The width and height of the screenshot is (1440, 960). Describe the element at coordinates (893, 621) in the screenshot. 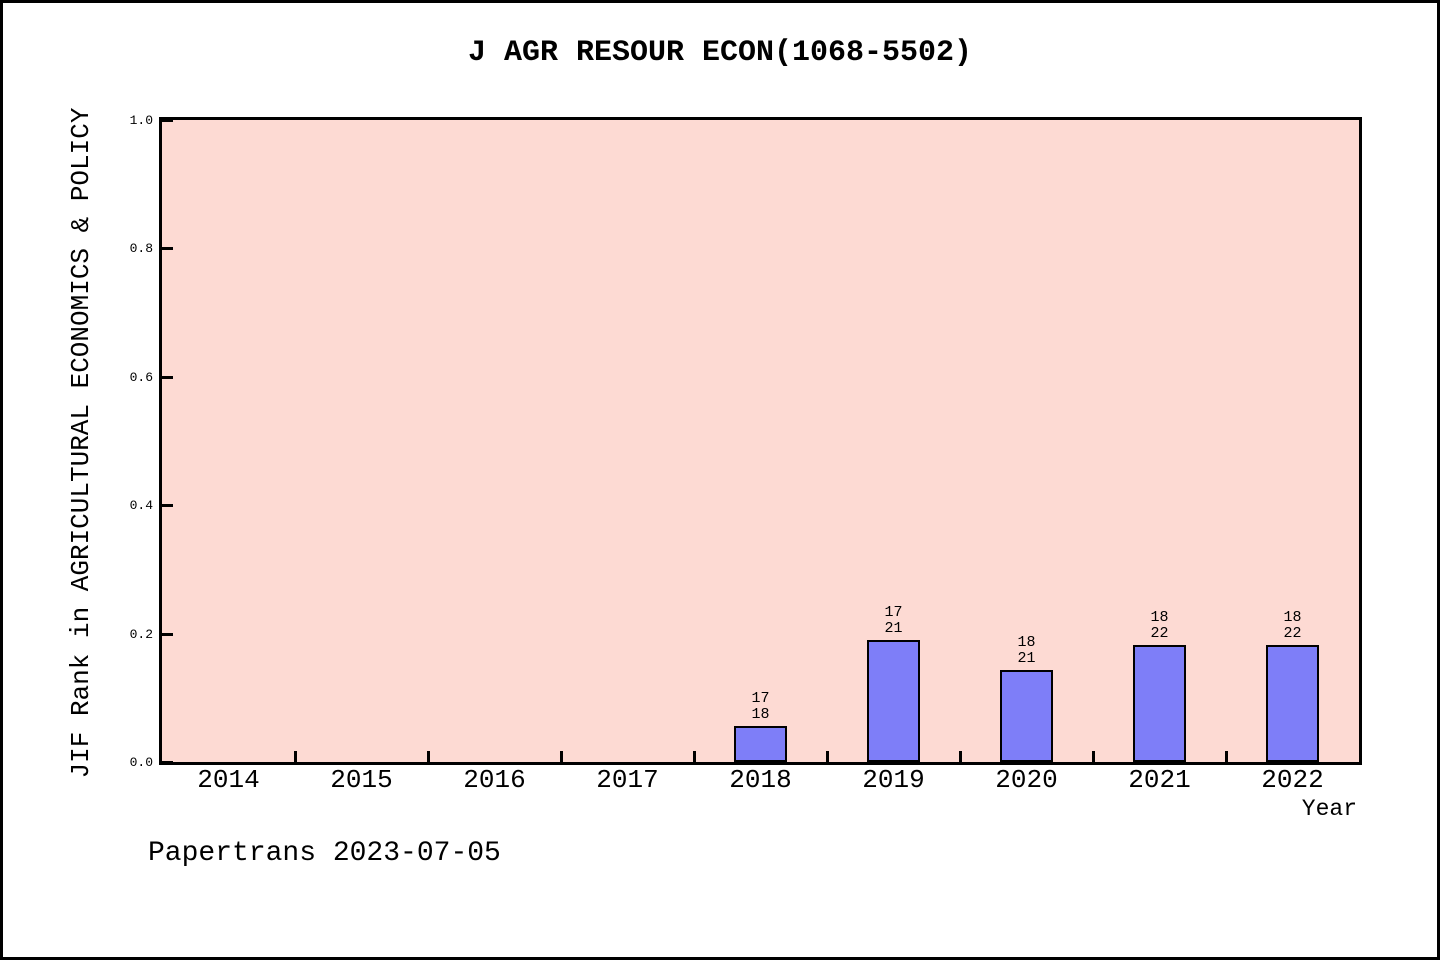

I see `bar-value-label-2019: 17 21` at that location.